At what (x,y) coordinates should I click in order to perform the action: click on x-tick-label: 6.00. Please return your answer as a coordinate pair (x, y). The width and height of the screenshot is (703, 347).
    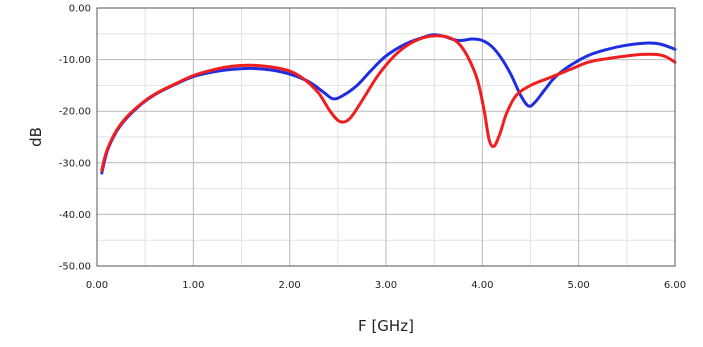
    Looking at the image, I should click on (675, 285).